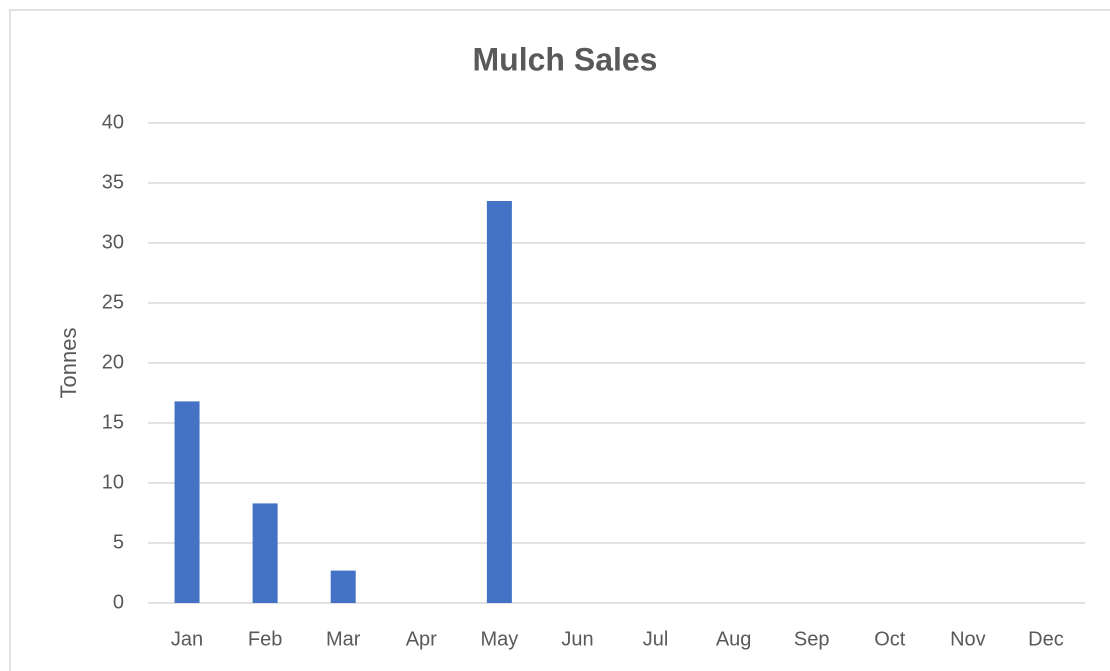  What do you see at coordinates (421, 639) in the screenshot?
I see `x-tick-label: Apr` at bounding box center [421, 639].